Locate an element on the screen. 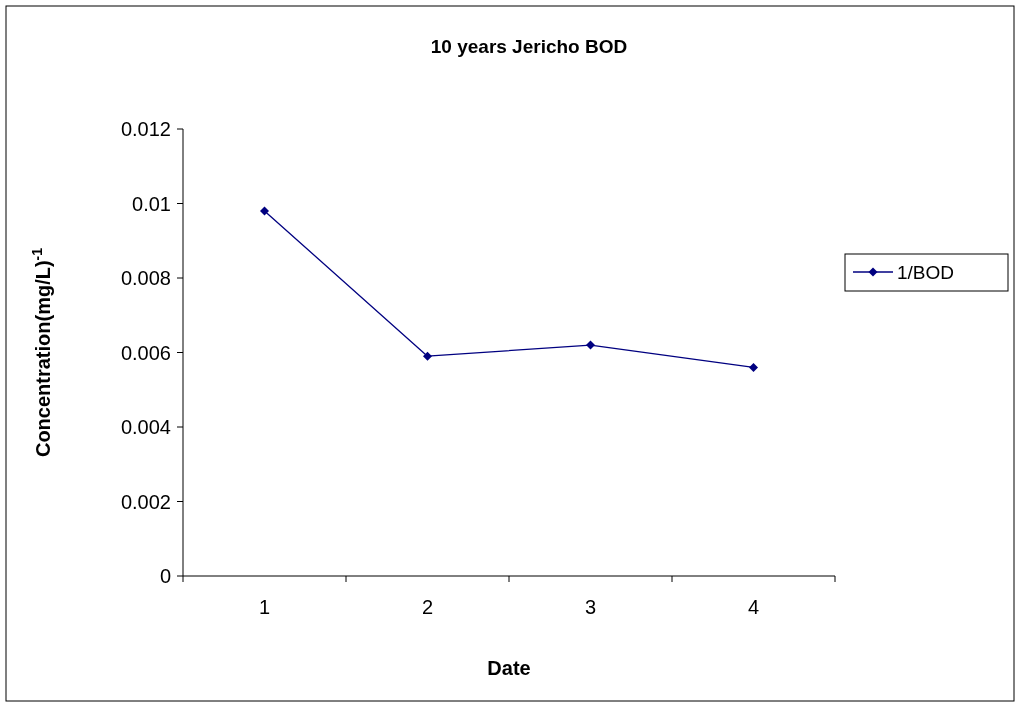 The width and height of the screenshot is (1020, 707). y-tick-label: 0.01 is located at coordinates (151, 203).